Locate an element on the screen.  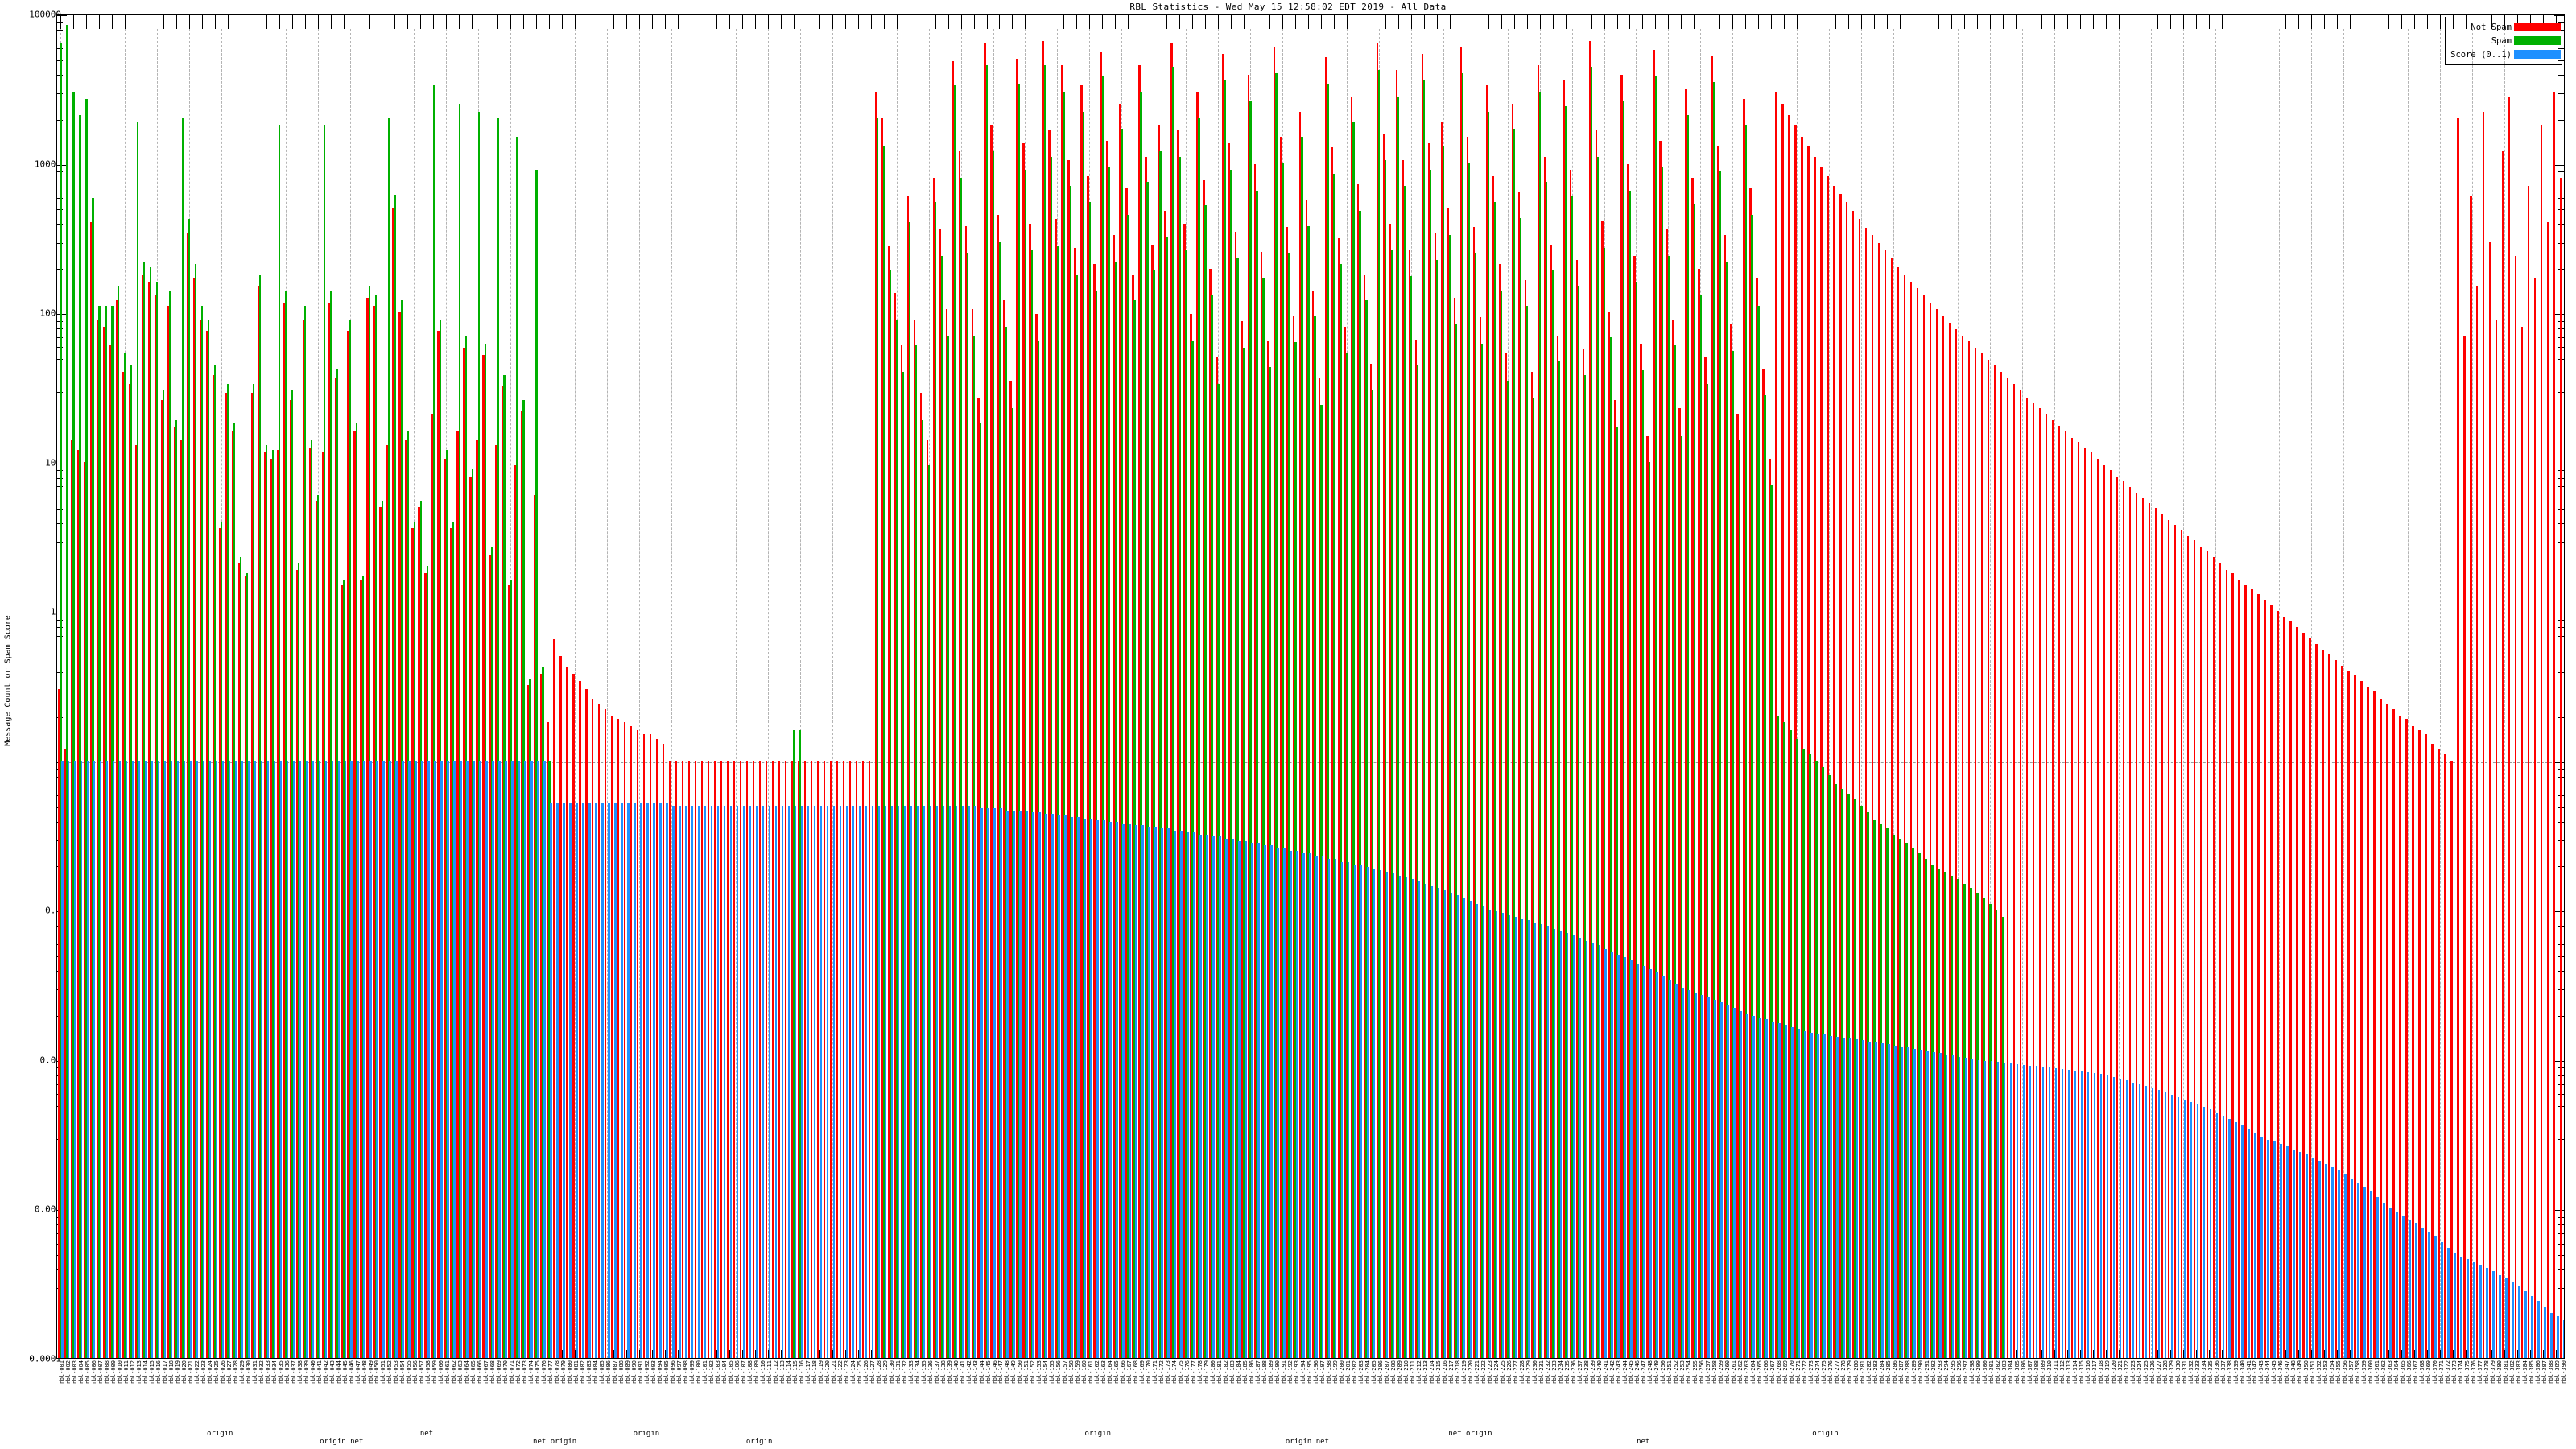
x-tick-label: rbl-326 is located at coordinates (2152, 1372).